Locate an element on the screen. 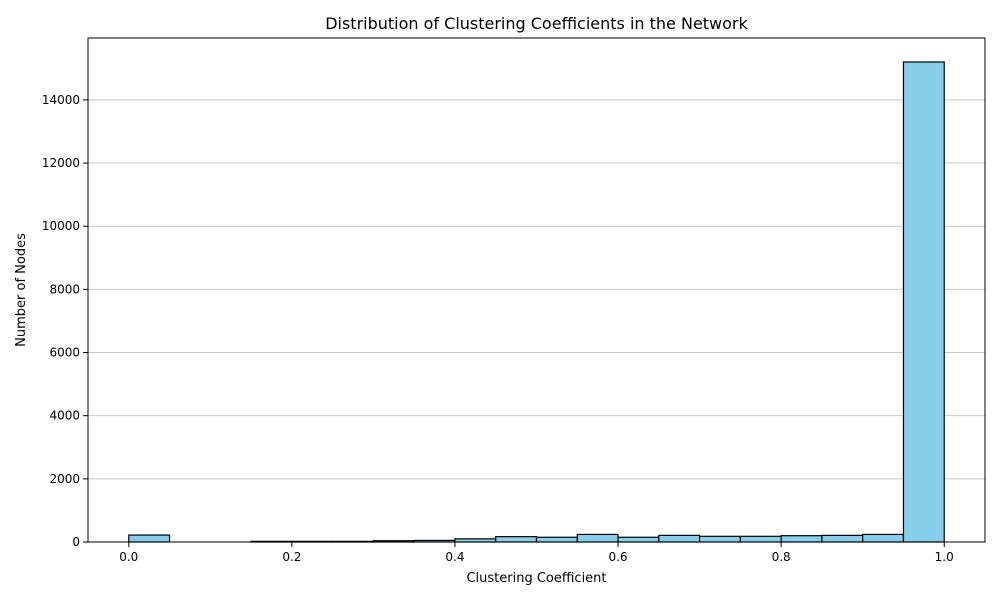 Image resolution: width=1000 pixels, height=604 pixels. y-tick-label: 2000 is located at coordinates (64, 479).